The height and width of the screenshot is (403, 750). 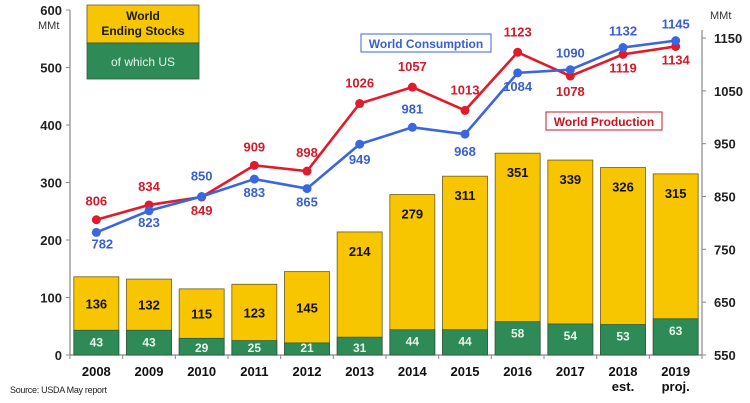 What do you see at coordinates (51, 240) in the screenshot?
I see `left-tick-label: 200` at bounding box center [51, 240].